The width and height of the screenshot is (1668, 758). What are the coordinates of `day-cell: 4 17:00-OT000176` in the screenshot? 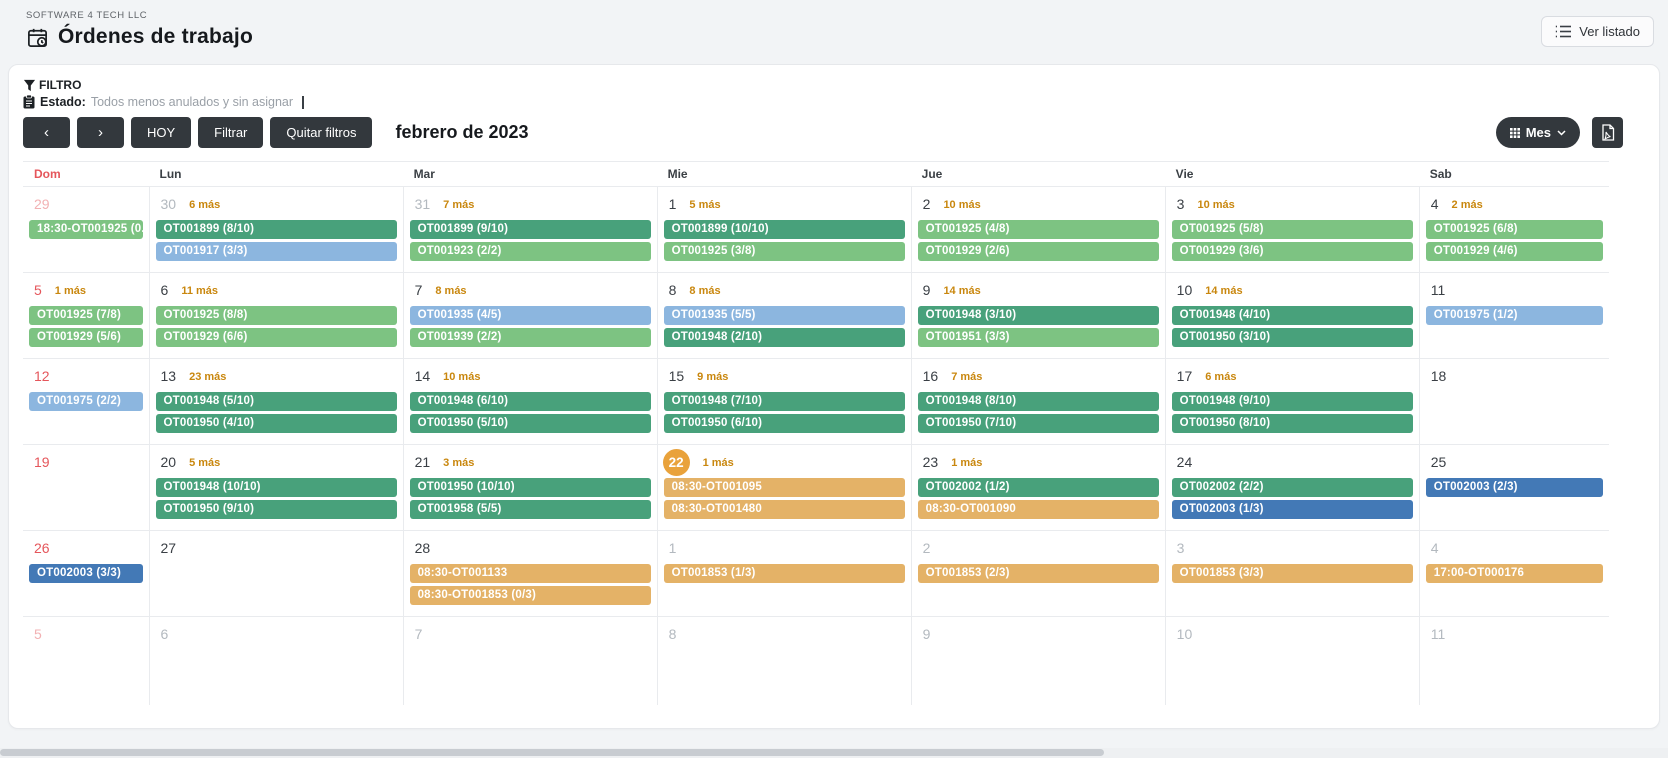 It's located at (1513, 573).